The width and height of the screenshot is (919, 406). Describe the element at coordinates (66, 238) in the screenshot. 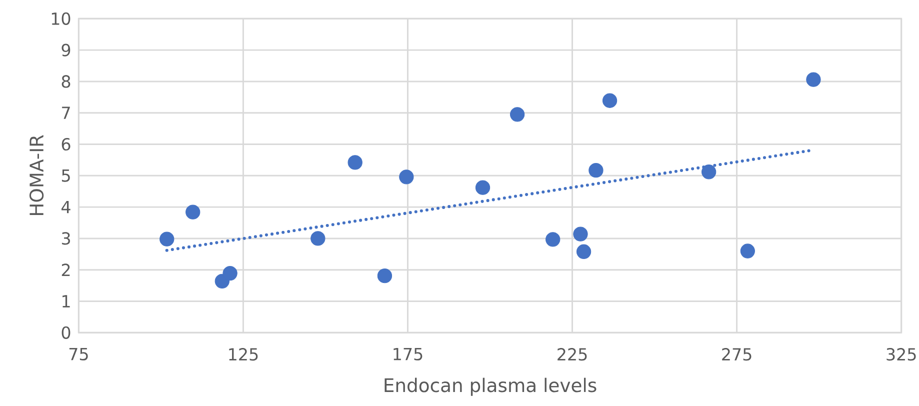

I see `y-tick-label: 3` at that location.